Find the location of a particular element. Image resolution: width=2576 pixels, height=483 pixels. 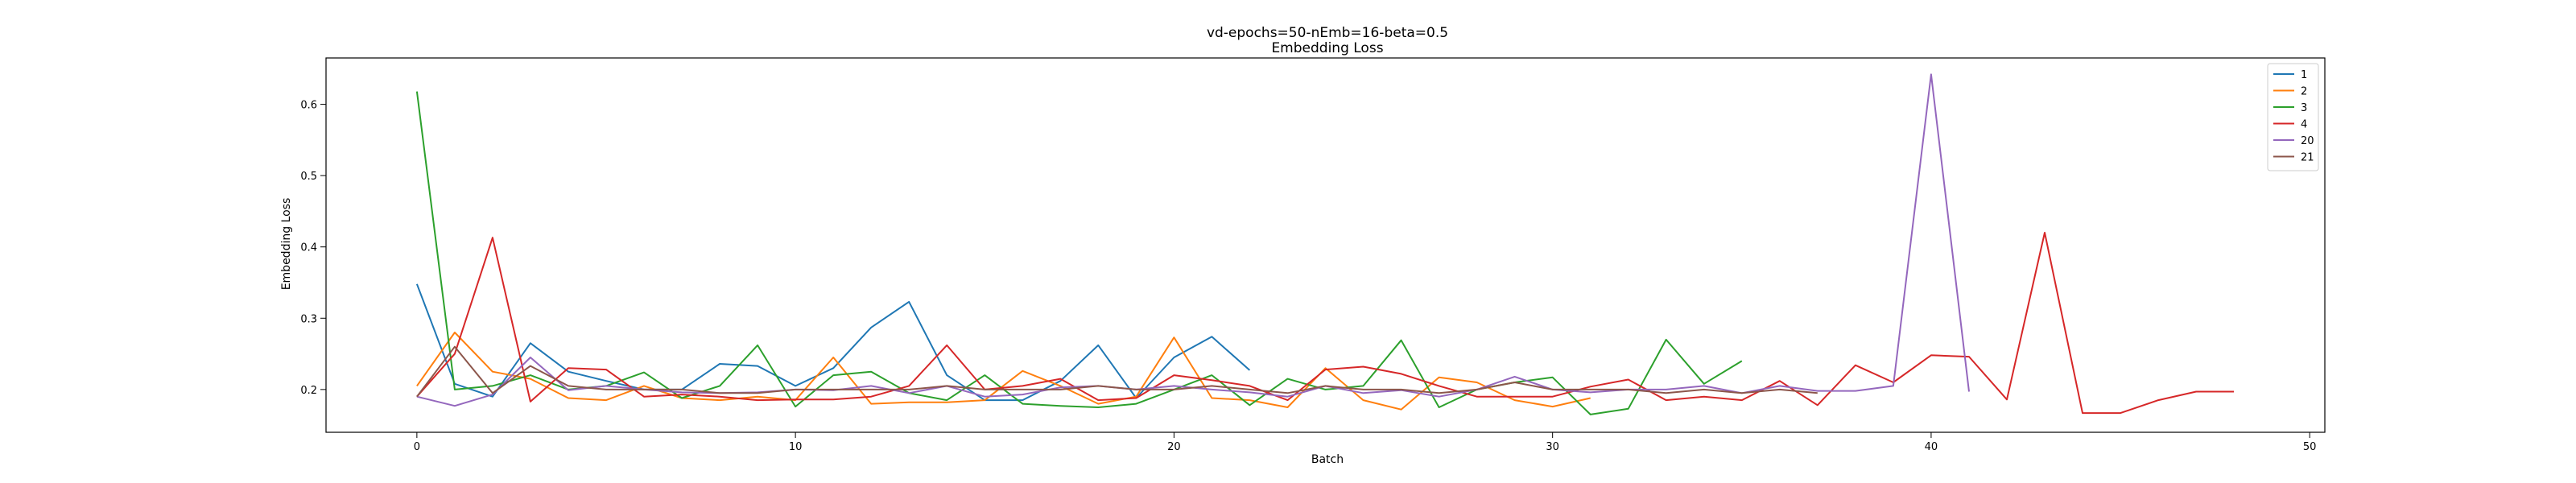

legend-label-3: 3 is located at coordinates (2304, 108).